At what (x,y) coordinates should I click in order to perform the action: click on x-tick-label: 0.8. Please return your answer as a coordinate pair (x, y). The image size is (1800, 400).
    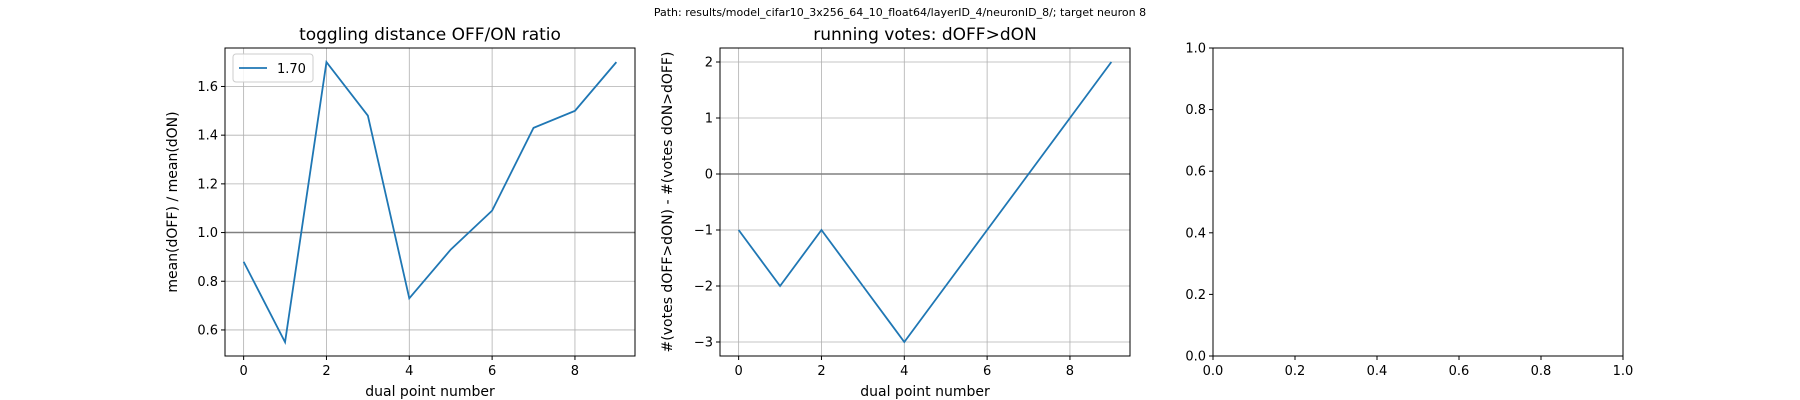
    Looking at the image, I should click on (1541, 371).